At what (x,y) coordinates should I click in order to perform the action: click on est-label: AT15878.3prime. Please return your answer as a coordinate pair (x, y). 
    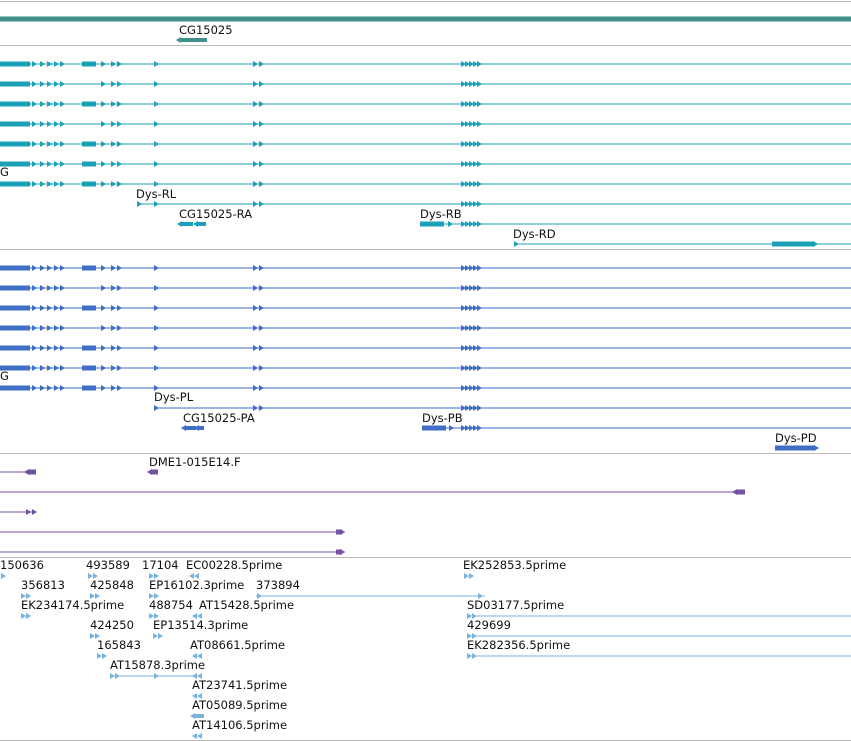
    Looking at the image, I should click on (157, 665).